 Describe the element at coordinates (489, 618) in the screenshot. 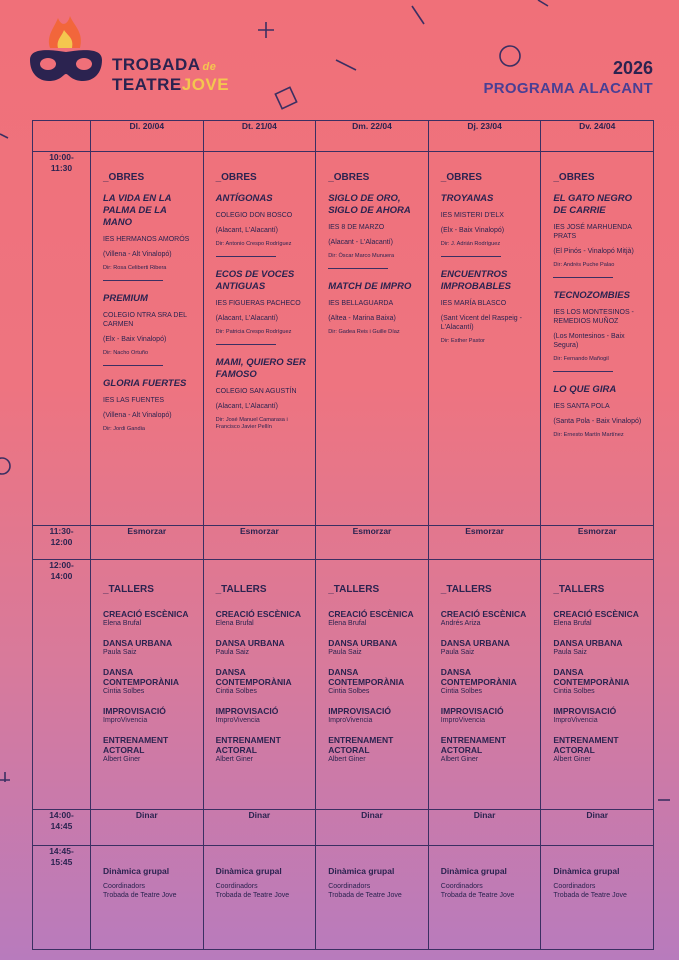

I see `workshop-entry: Creació escènica Andrés Ariza` at that location.